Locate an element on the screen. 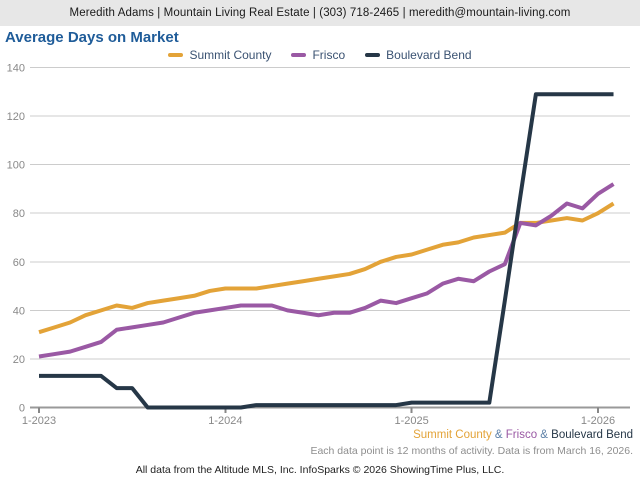 The image size is (640, 480). legend-item-frisco: Frisco is located at coordinates (318, 55).